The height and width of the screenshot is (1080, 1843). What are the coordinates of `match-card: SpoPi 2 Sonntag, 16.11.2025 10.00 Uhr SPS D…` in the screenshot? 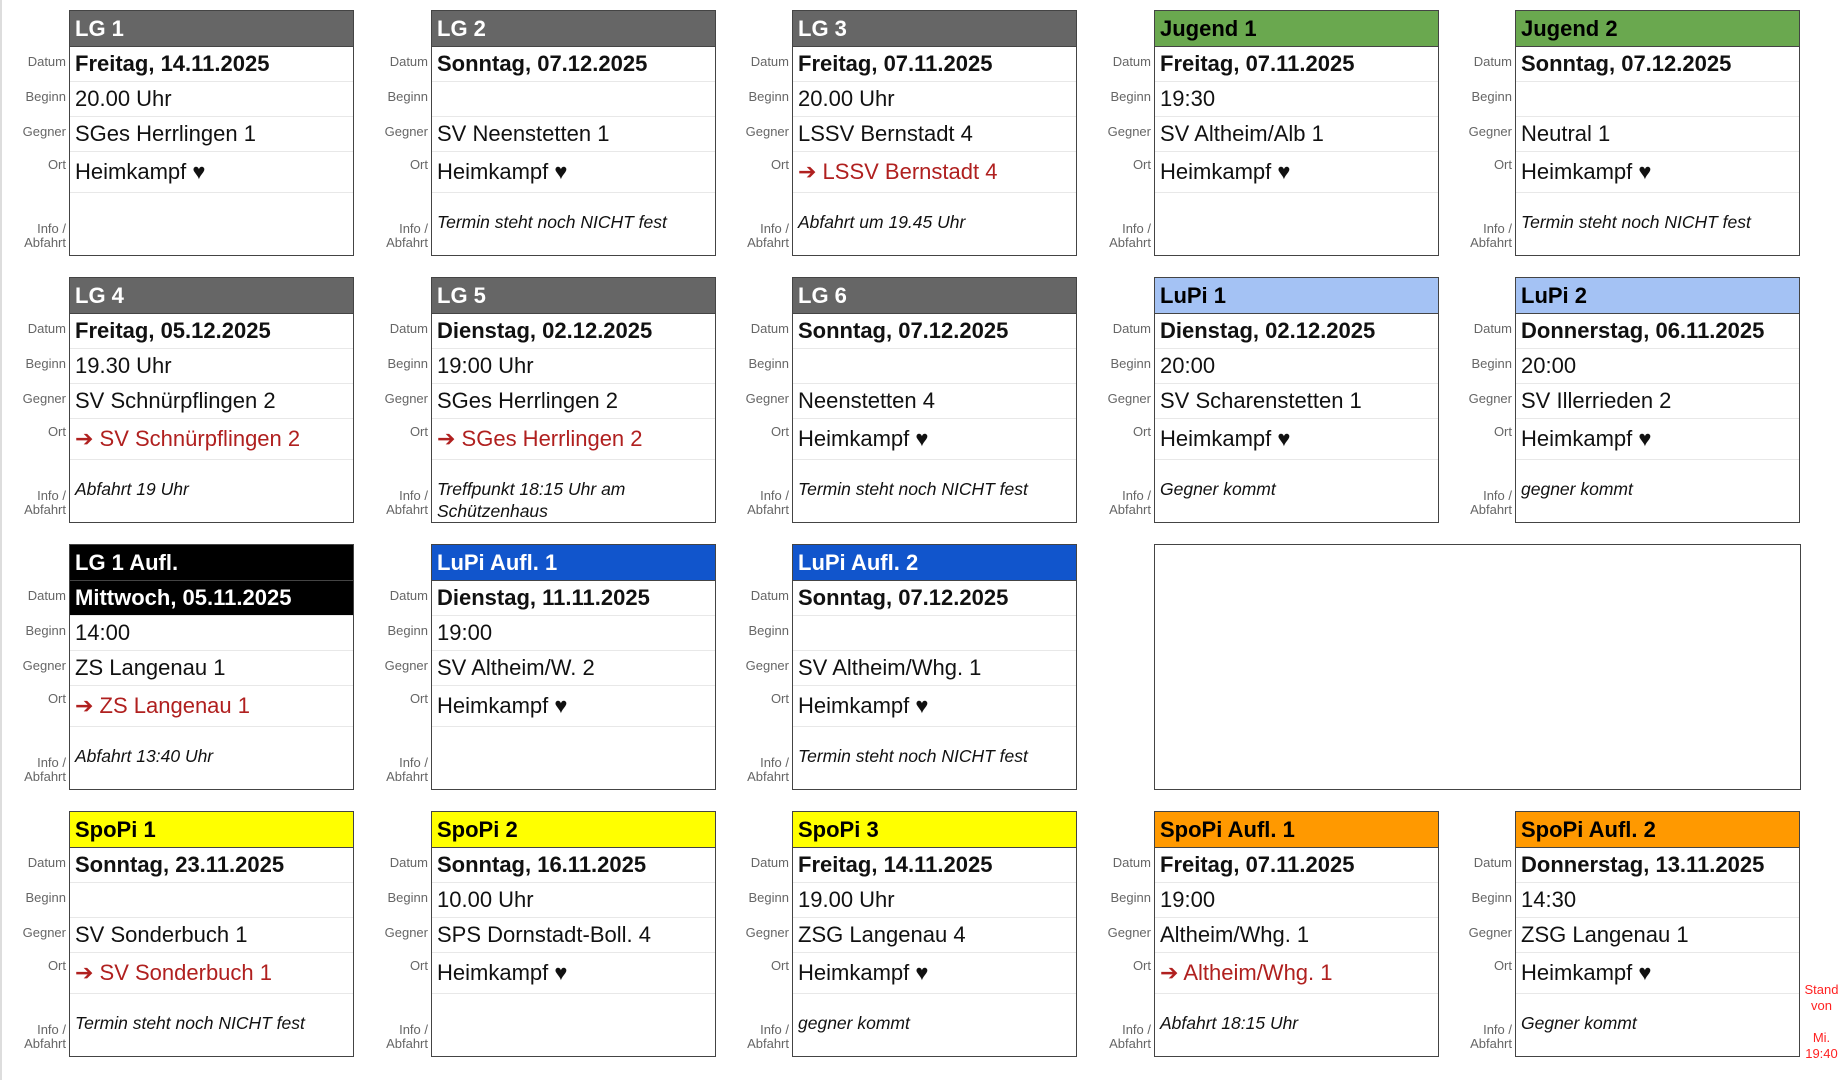 It's located at (573, 934).